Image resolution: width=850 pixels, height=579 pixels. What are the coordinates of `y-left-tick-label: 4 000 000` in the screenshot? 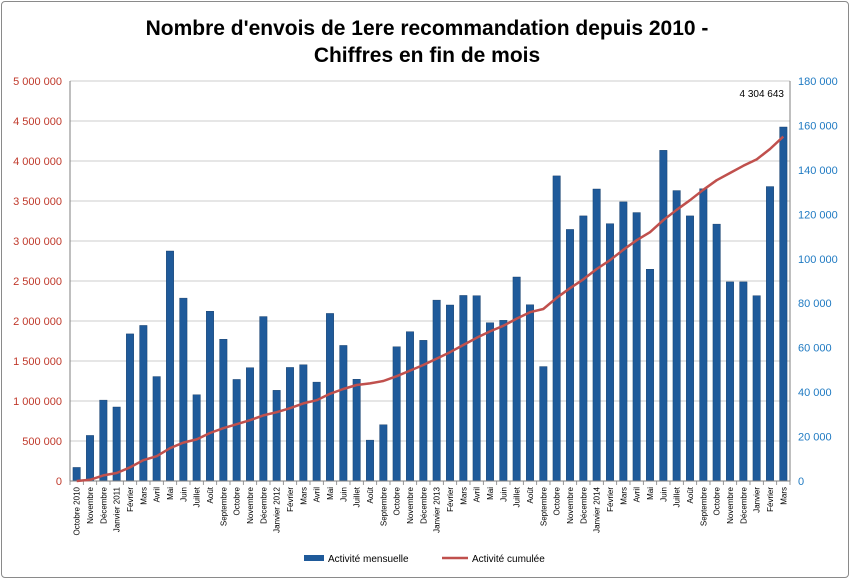 It's located at (37, 162).